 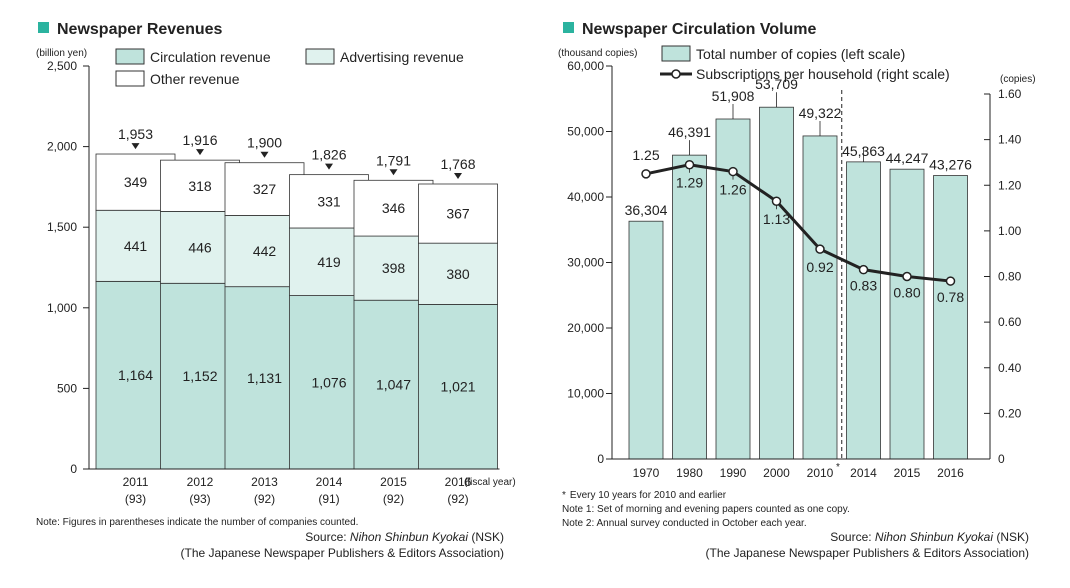 What do you see at coordinates (585, 66) in the screenshot?
I see `circulation-left-tick-label: 60,000` at bounding box center [585, 66].